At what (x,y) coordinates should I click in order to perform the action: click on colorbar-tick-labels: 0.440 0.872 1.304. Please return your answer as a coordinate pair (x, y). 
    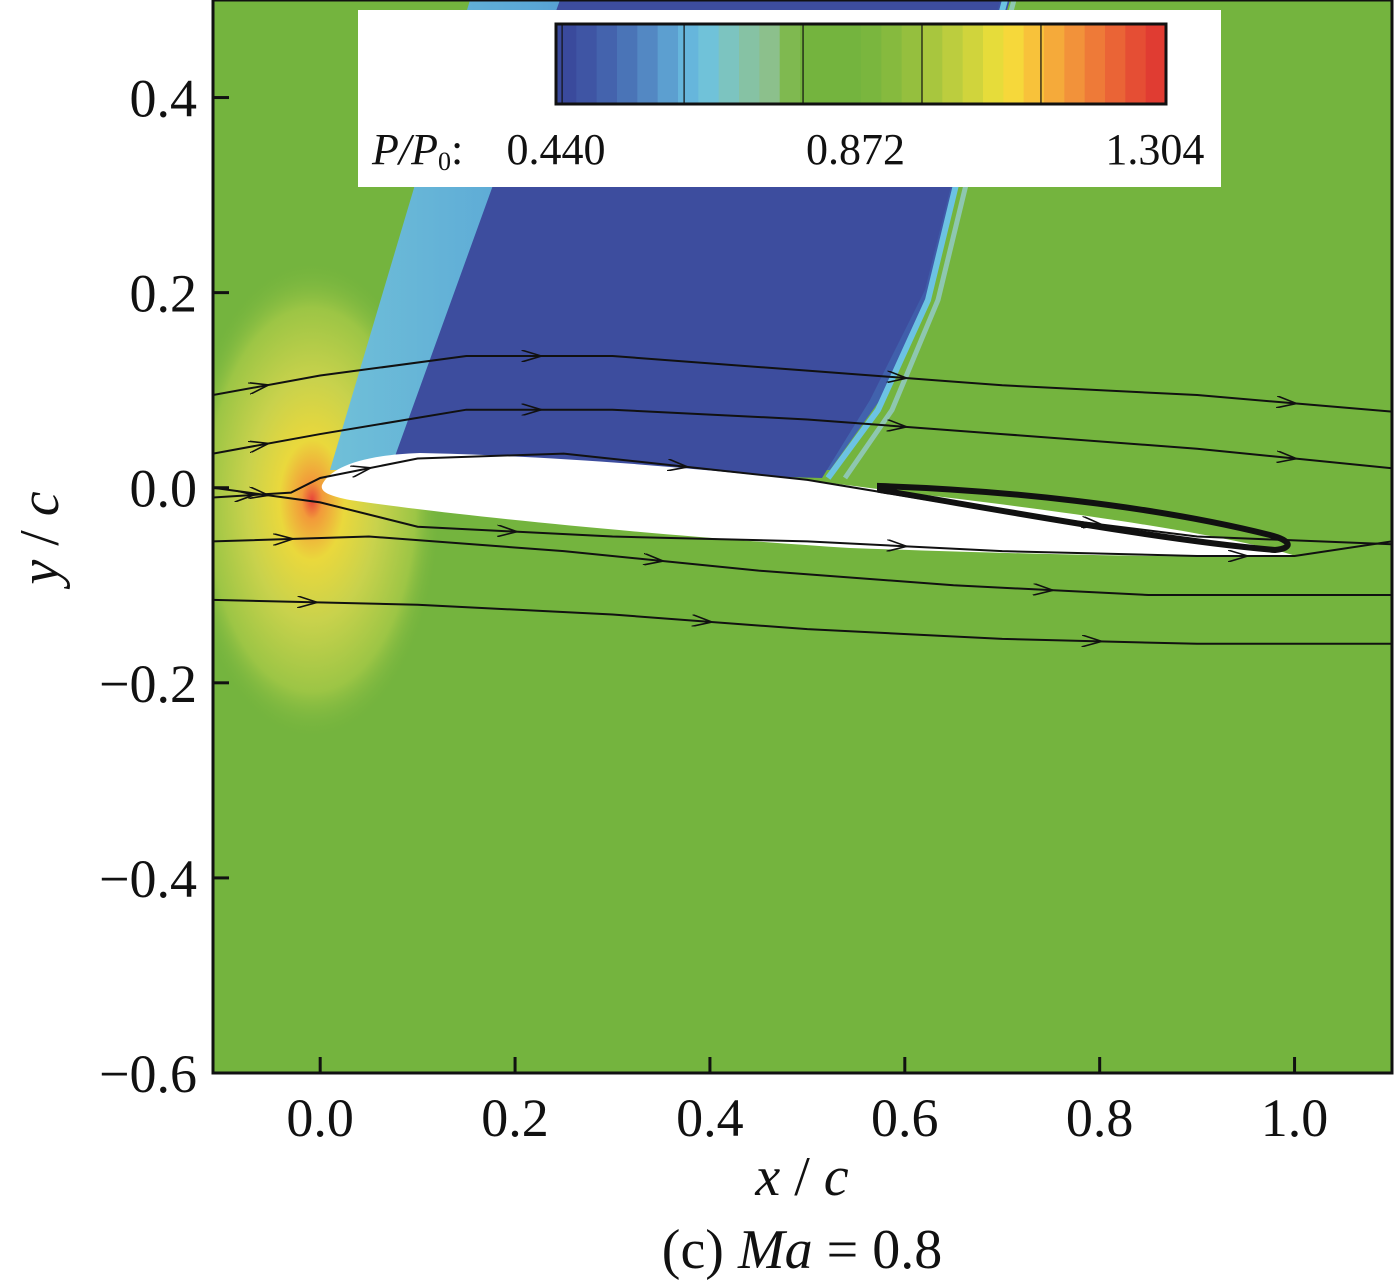
    Looking at the image, I should click on (856, 149).